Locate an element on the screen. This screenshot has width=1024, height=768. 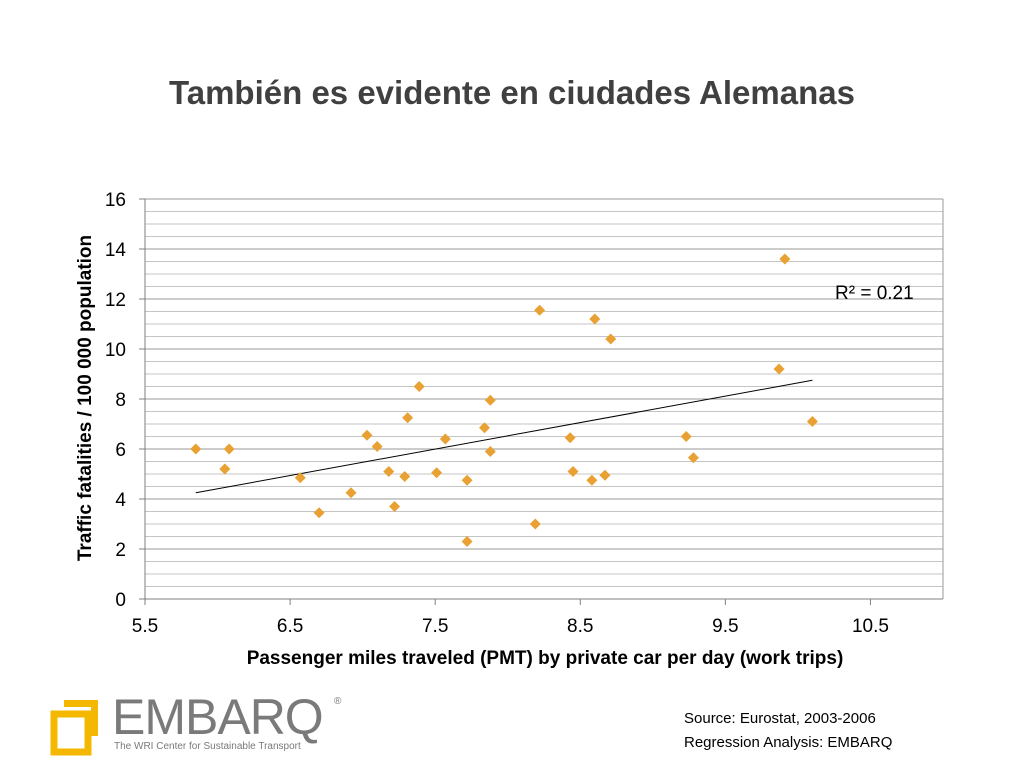
slide-title: También es evidente en ciudades Alemanas is located at coordinates (512, 92).